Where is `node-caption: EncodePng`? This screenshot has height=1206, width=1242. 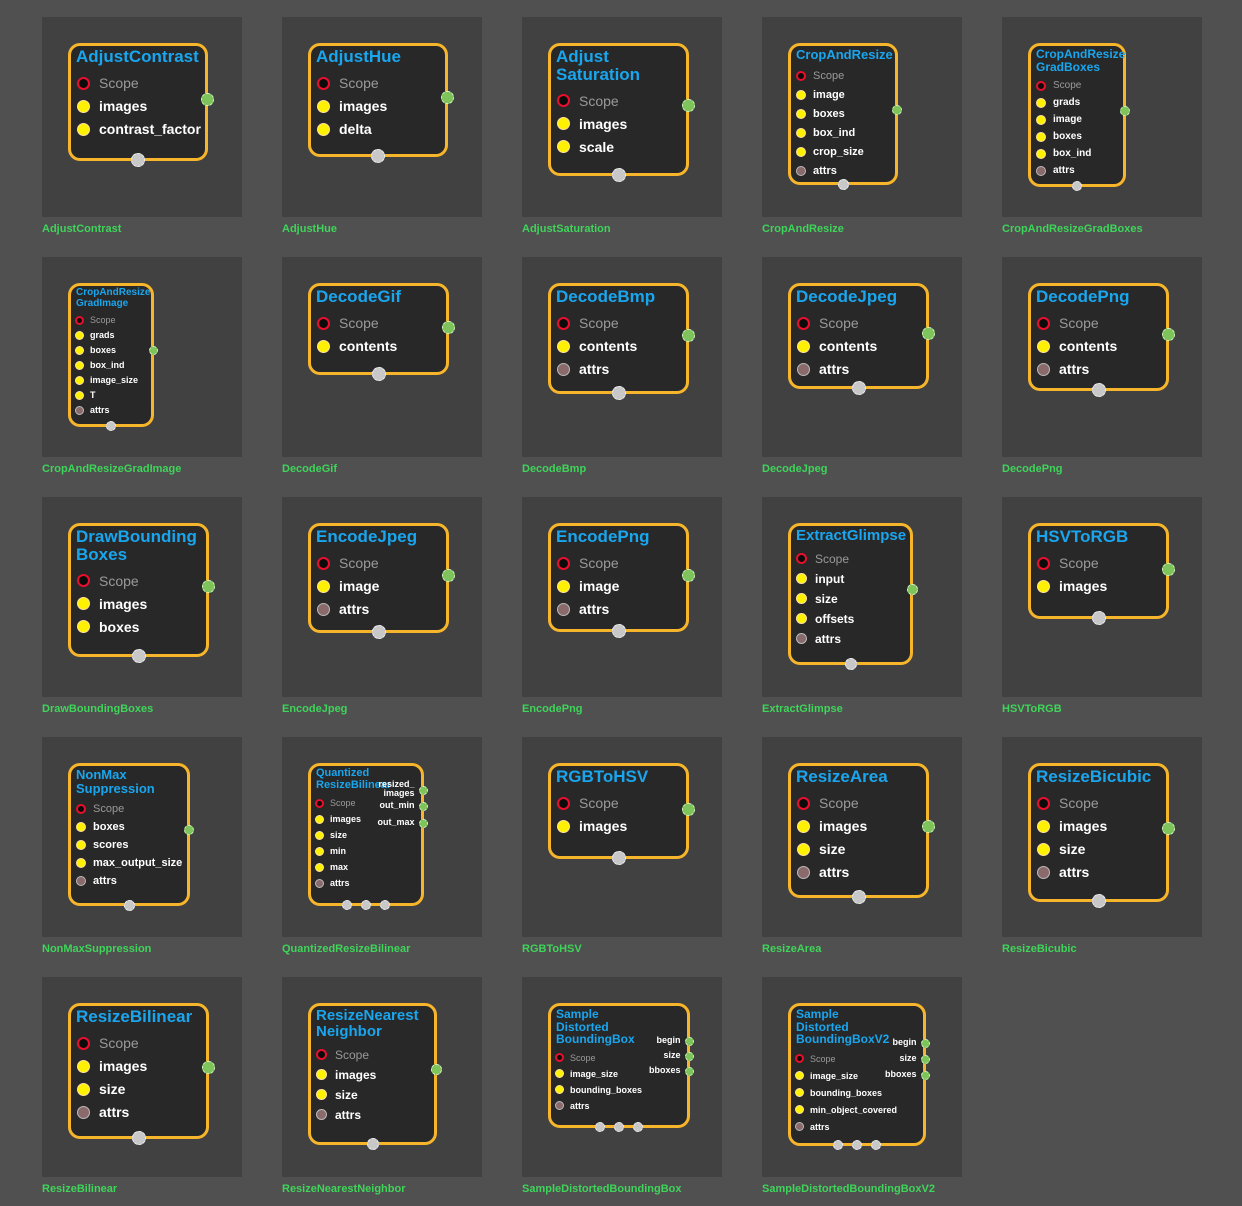 node-caption: EncodePng is located at coordinates (552, 709).